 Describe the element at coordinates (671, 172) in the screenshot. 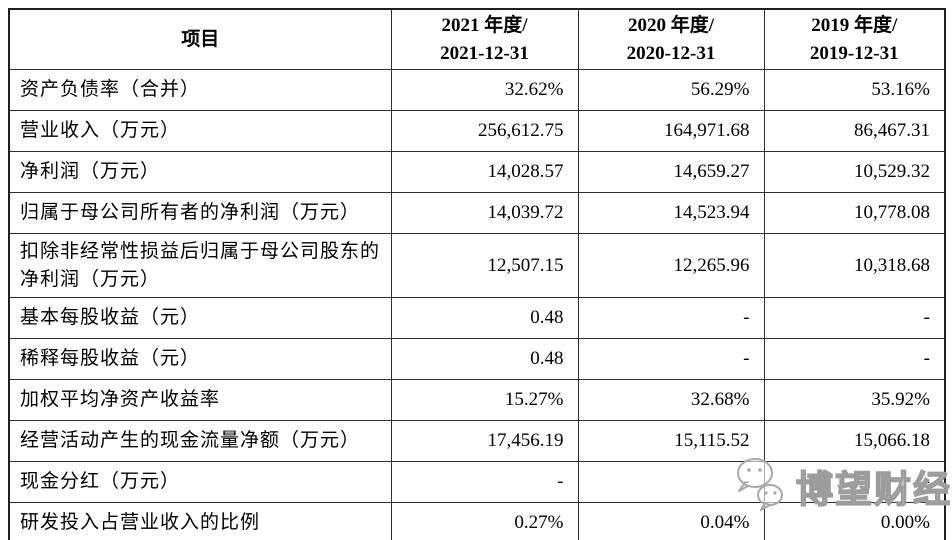

I see `cell-value: 14,659.27` at that location.